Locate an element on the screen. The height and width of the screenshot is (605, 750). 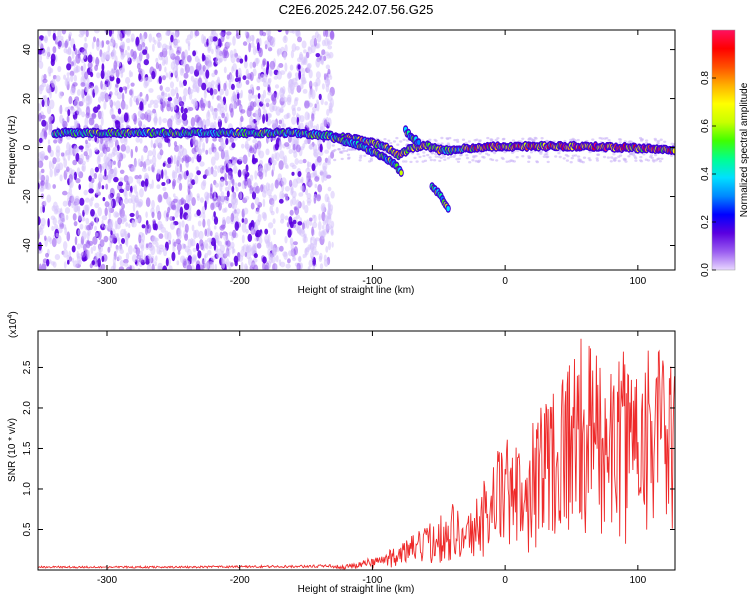
y-tick-label: 0 is located at coordinates (27, 147).